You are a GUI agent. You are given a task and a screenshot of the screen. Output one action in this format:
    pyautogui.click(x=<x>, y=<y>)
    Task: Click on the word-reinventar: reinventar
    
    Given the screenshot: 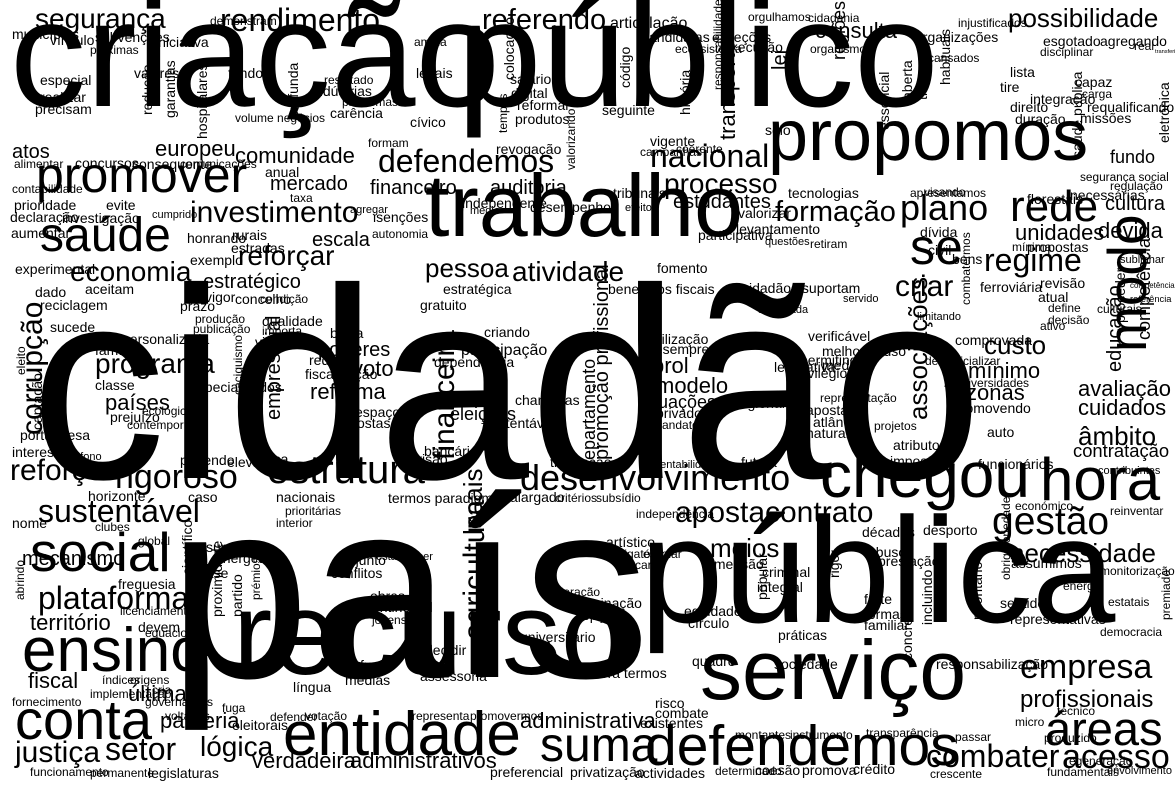 What is the action you would take?
    pyautogui.click(x=1137, y=511)
    